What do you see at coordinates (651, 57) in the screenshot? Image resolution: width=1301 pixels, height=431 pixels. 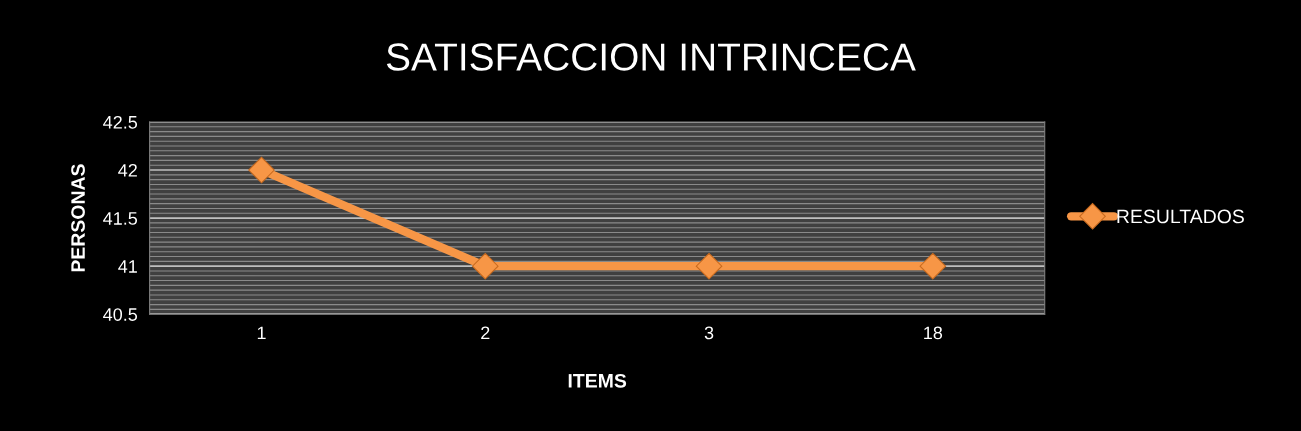 I see `chart-title: SATISFACCION INTRINCECA` at bounding box center [651, 57].